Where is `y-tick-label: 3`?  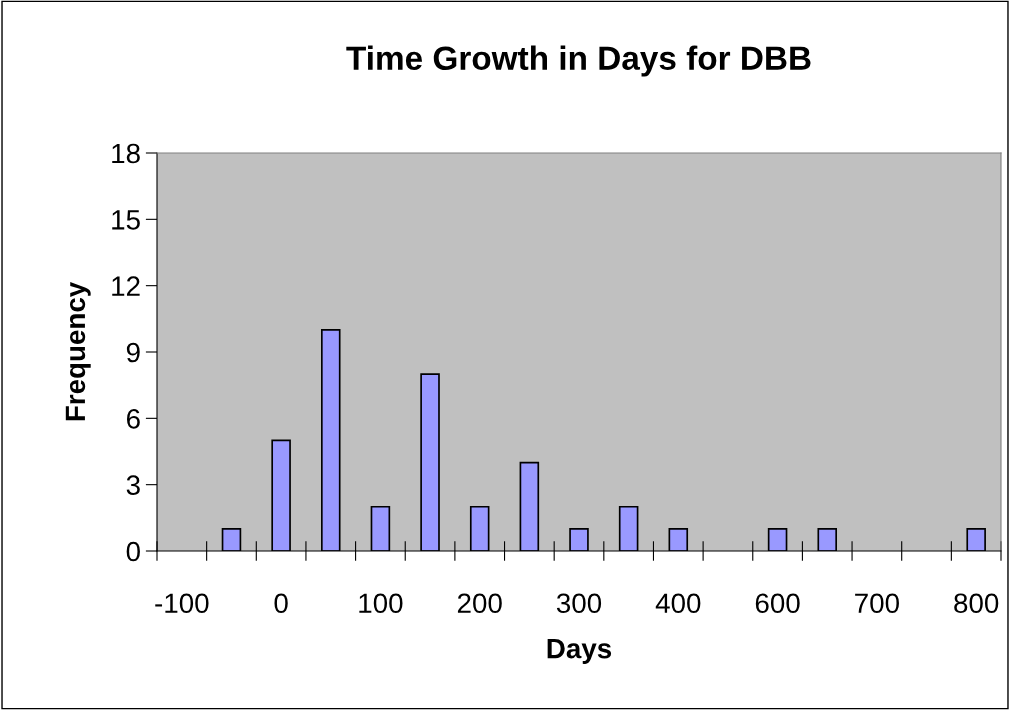
y-tick-label: 3 is located at coordinates (133, 485).